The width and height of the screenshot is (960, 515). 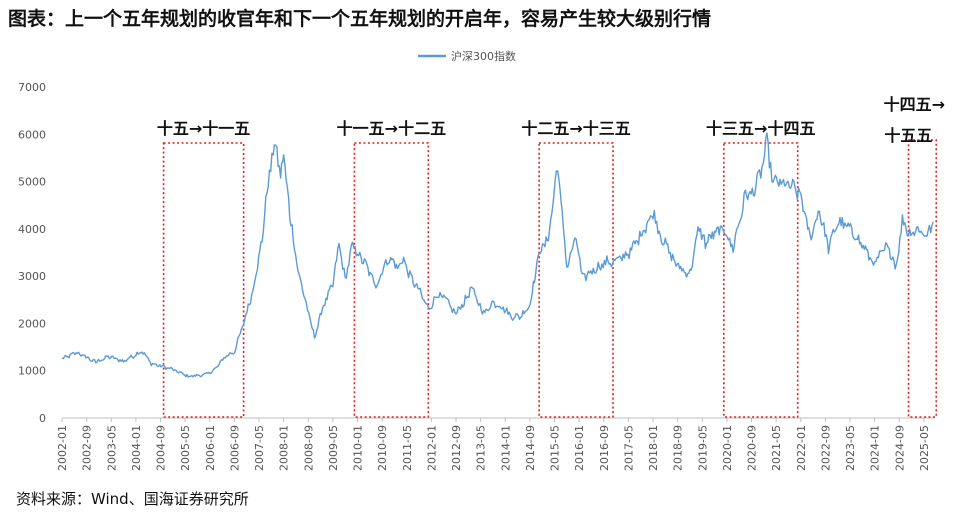 I want to click on x-tick-label: 2003-05, so click(x=111, y=448).